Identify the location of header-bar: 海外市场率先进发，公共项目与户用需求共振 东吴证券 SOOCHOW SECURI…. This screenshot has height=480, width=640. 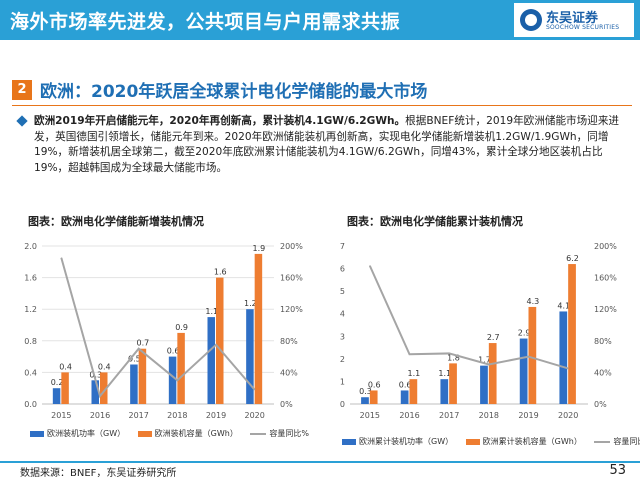
(320, 20).